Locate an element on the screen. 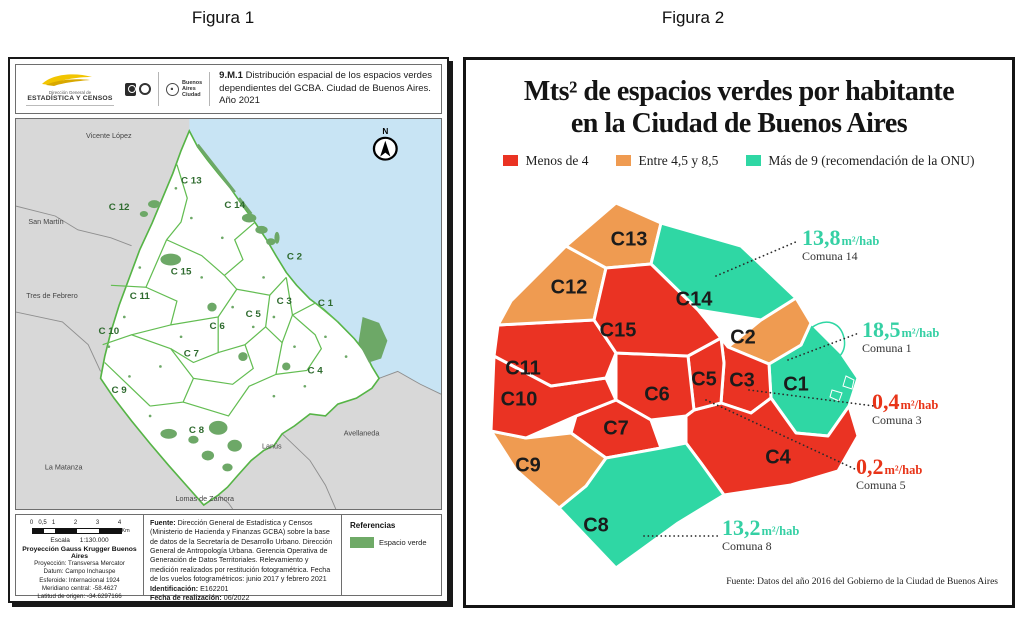 Image resolution: width=1024 pixels, height=620 pixels. legend-item-mas-de-9: Más de 9 (recomendación de la ONU) is located at coordinates (860, 160).